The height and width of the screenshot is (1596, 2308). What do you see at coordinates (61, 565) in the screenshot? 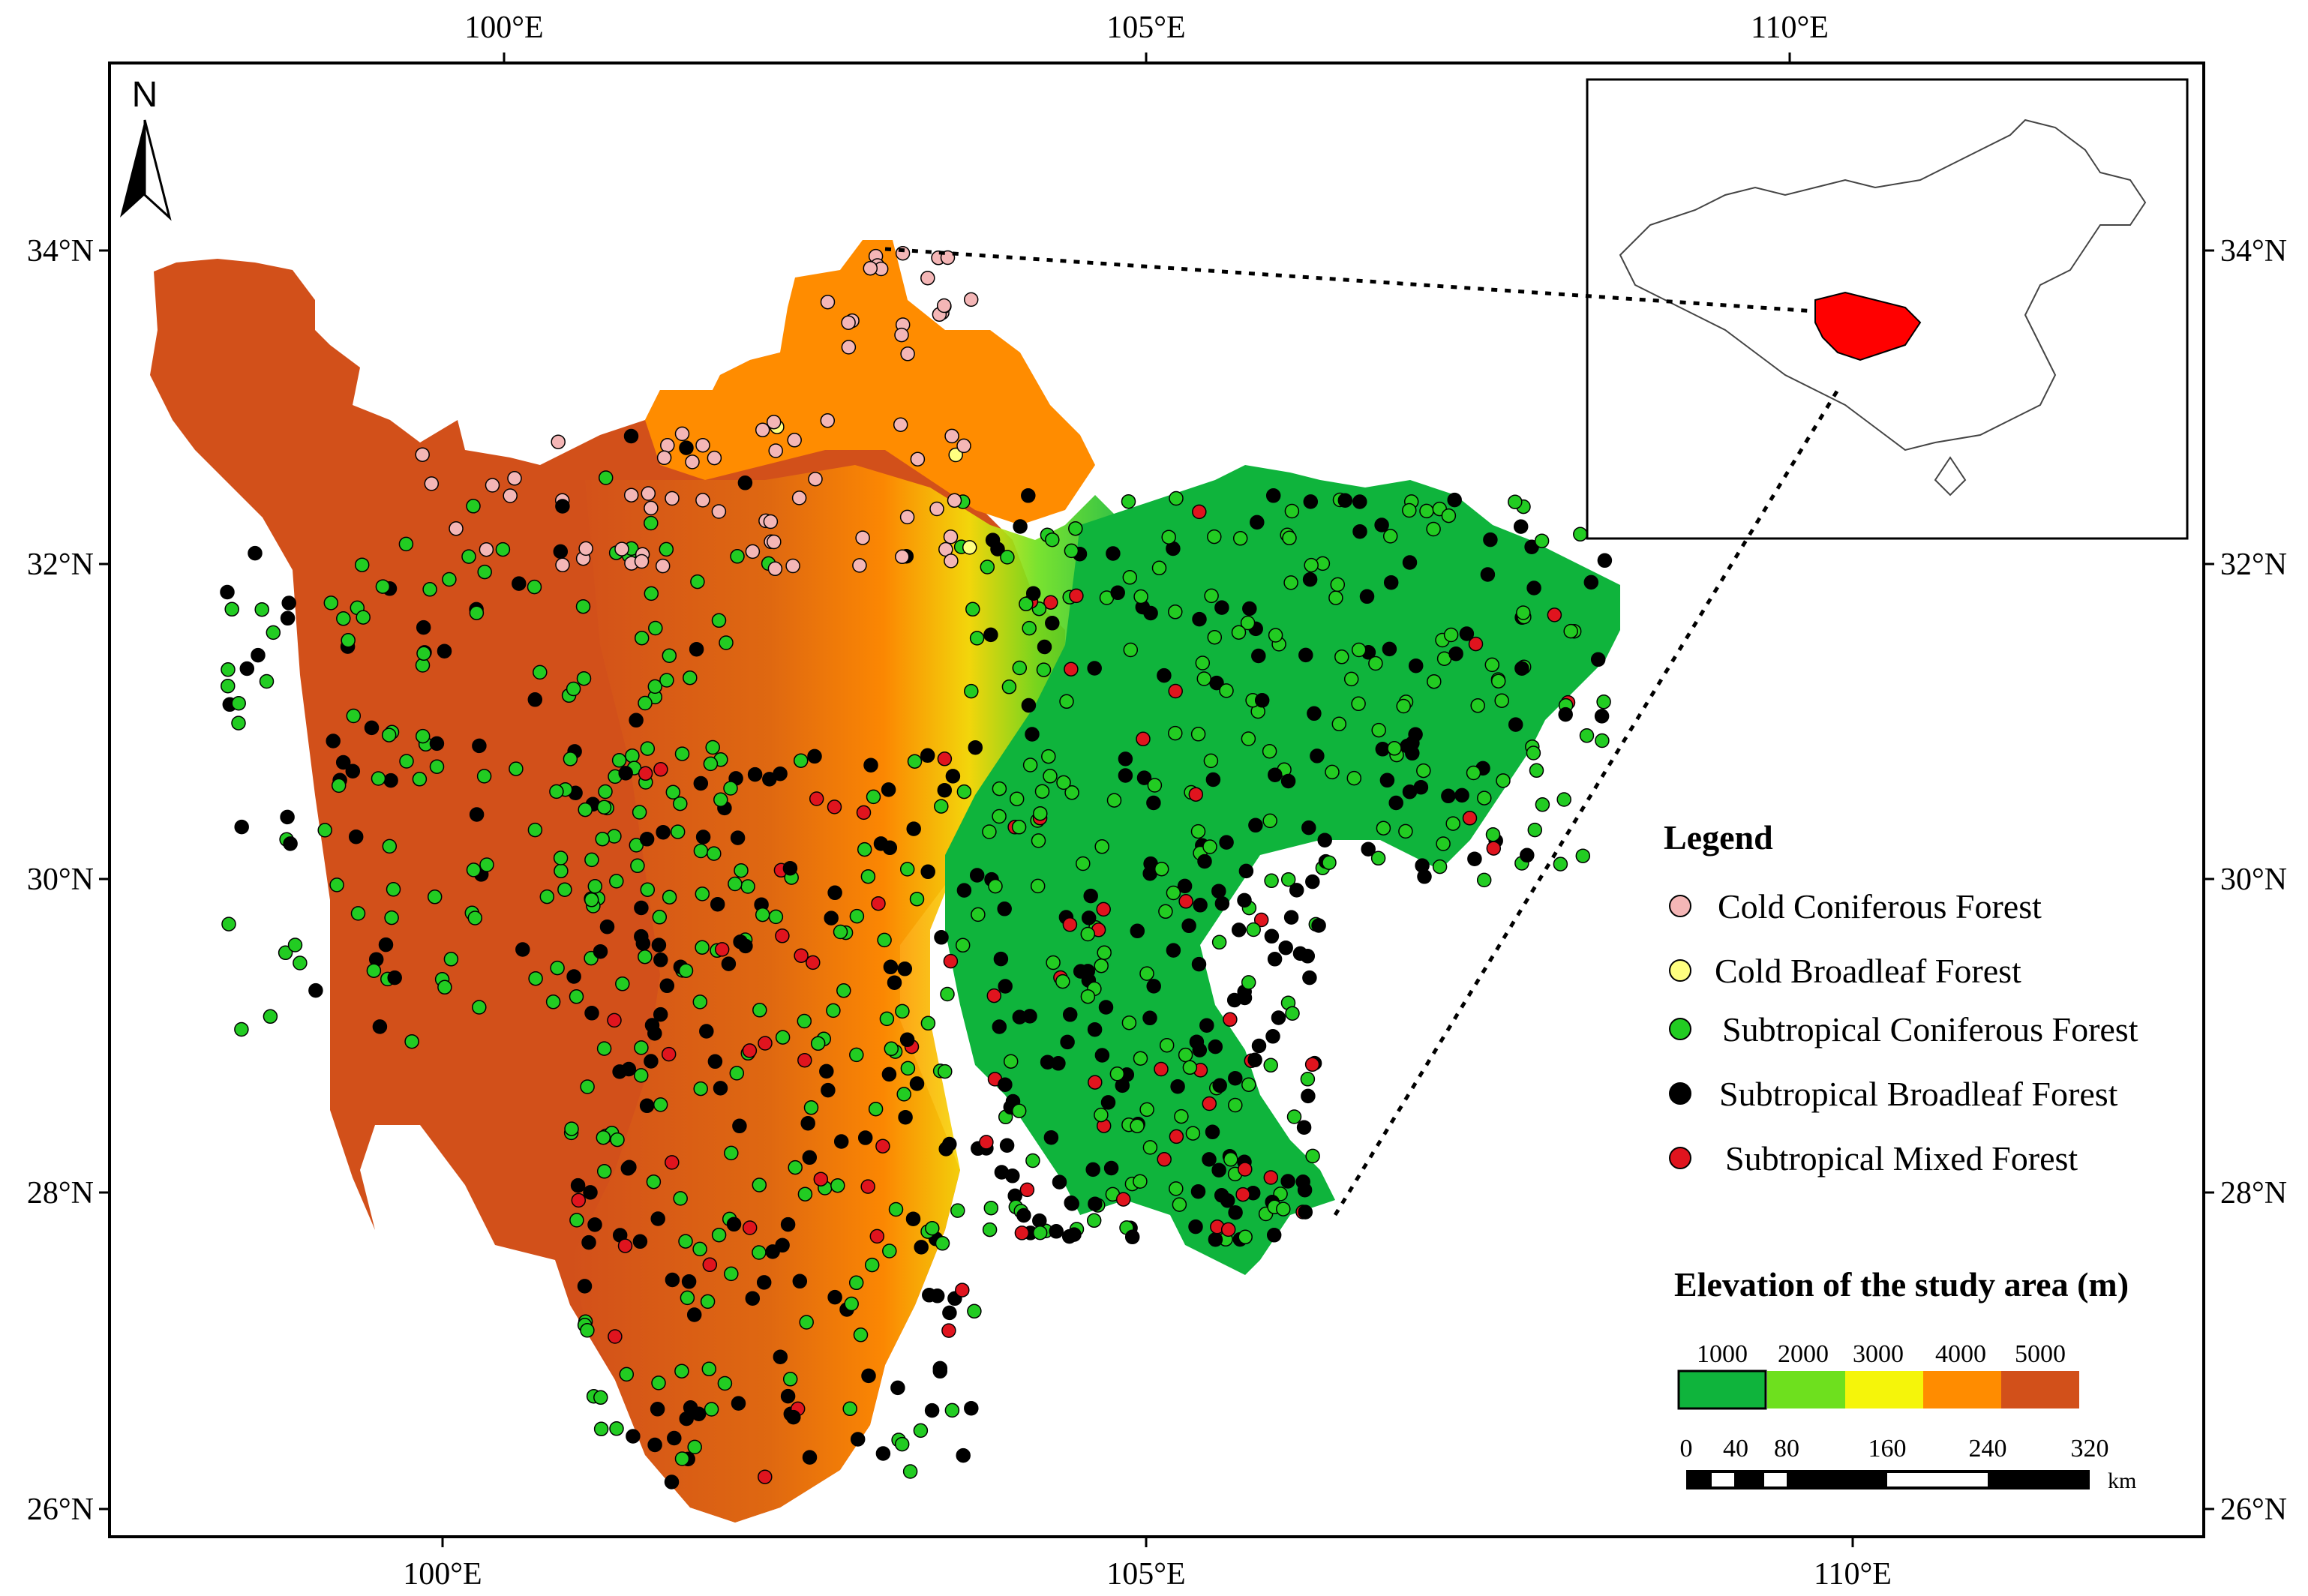
I see `left-lat-label-32: 32°N` at bounding box center [61, 565].